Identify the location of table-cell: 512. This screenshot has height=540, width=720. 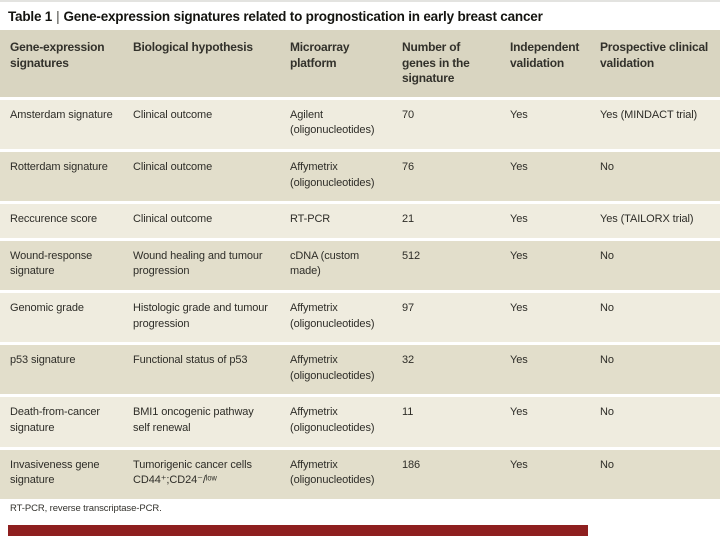
(446, 265).